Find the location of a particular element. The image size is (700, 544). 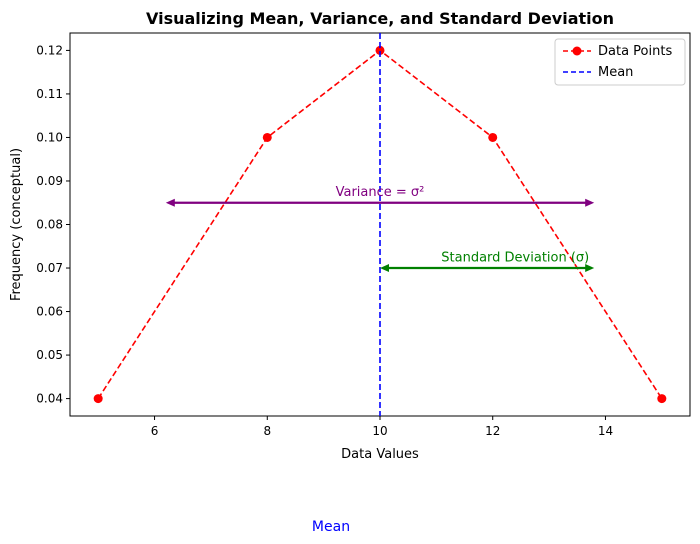

y-axis-ticks: 0.04 0.05 0.06 0.07 0.08 0.09 0.10 0.11 0.12 is located at coordinates (53, 224).